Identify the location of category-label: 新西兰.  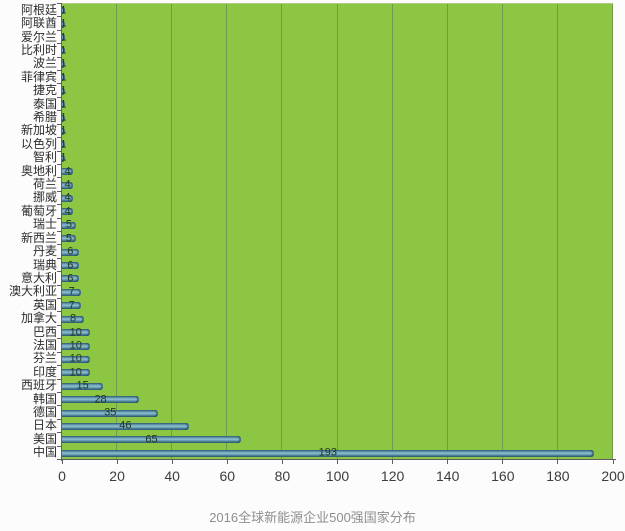
(38, 237).